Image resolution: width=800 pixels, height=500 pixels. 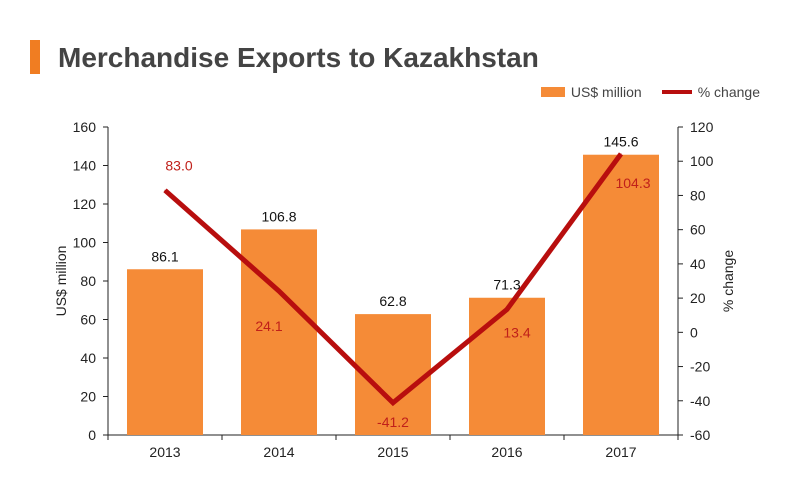 What do you see at coordinates (85, 127) in the screenshot?
I see `y-tick-label: 160` at bounding box center [85, 127].